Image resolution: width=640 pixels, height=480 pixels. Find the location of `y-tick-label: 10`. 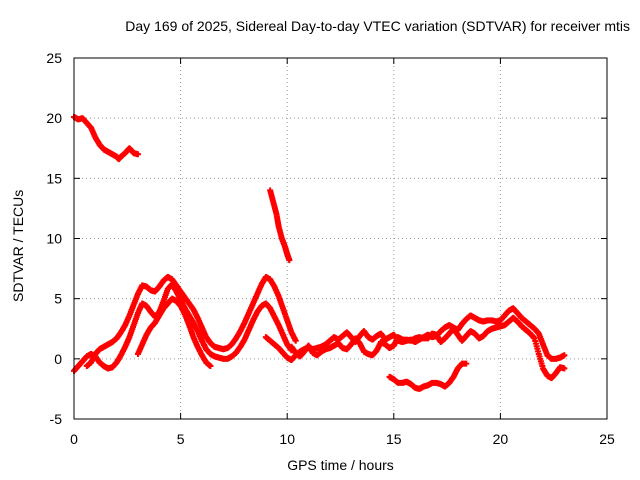

y-tick-label: 10 is located at coordinates (54, 239).